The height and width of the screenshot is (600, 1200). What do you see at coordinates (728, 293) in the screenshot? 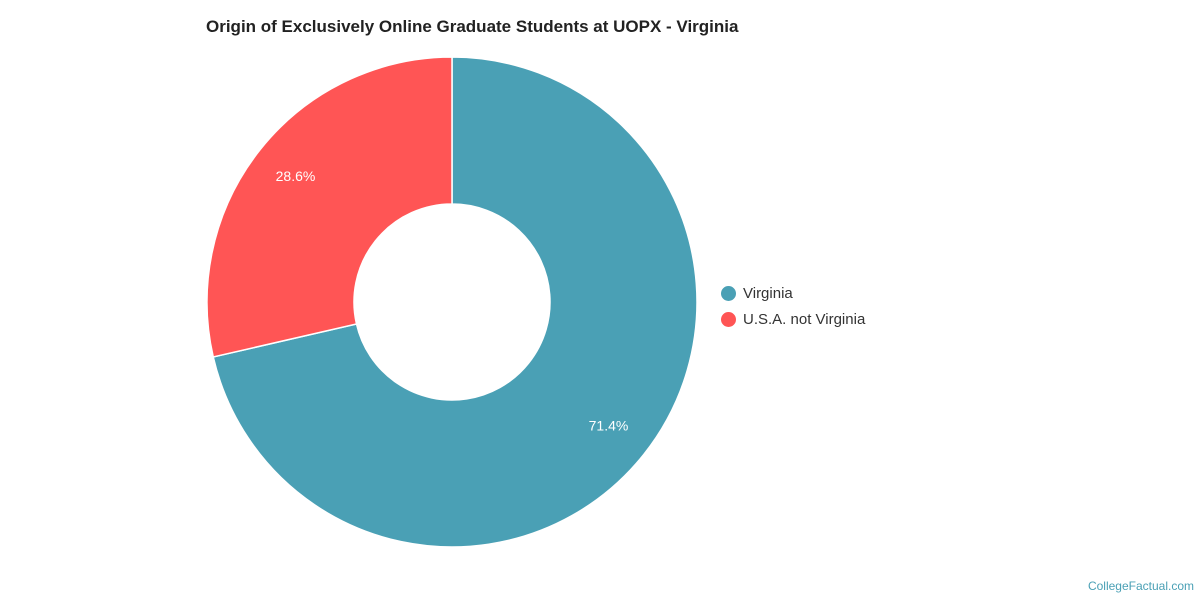
I see `legend-swatch-virginia` at bounding box center [728, 293].